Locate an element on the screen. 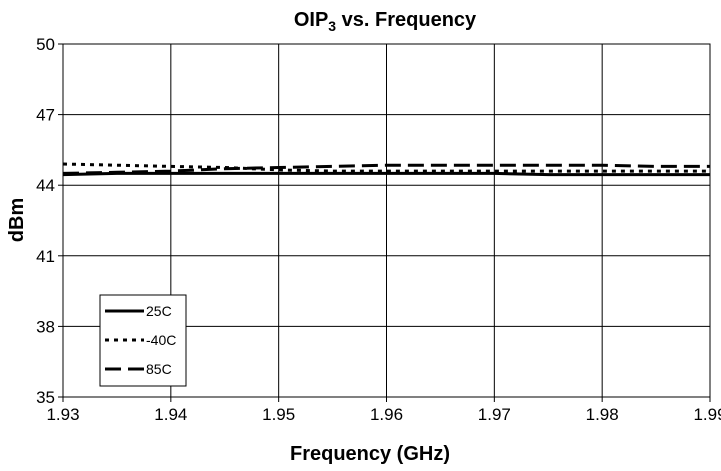 This screenshot has height=471, width=721. y-tick-label: 41 is located at coordinates (45, 256).